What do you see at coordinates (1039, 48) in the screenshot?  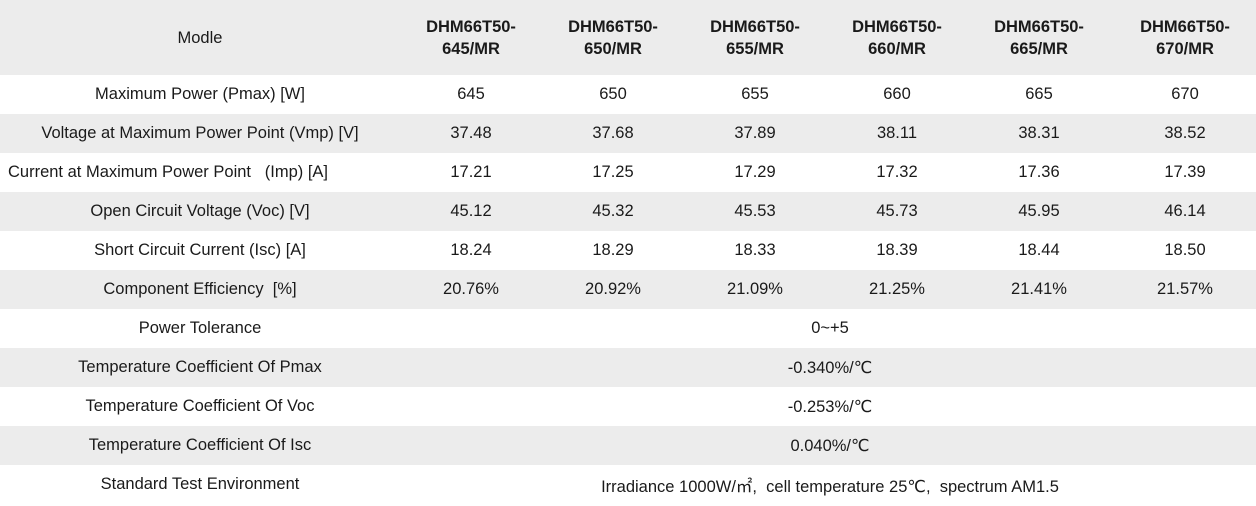 I see `model-name-line2: 665/MR` at bounding box center [1039, 48].